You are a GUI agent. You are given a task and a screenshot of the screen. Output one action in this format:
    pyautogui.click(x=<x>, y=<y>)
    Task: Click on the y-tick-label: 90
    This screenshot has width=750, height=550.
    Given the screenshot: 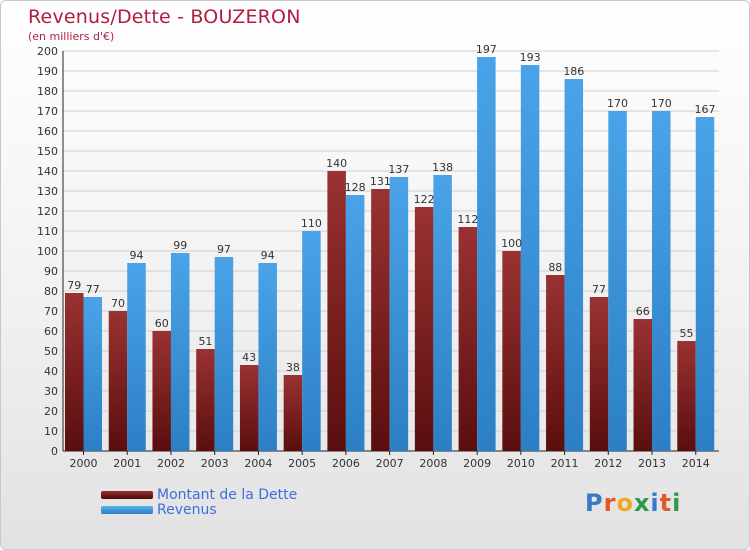 What is the action you would take?
    pyautogui.click(x=51, y=271)
    